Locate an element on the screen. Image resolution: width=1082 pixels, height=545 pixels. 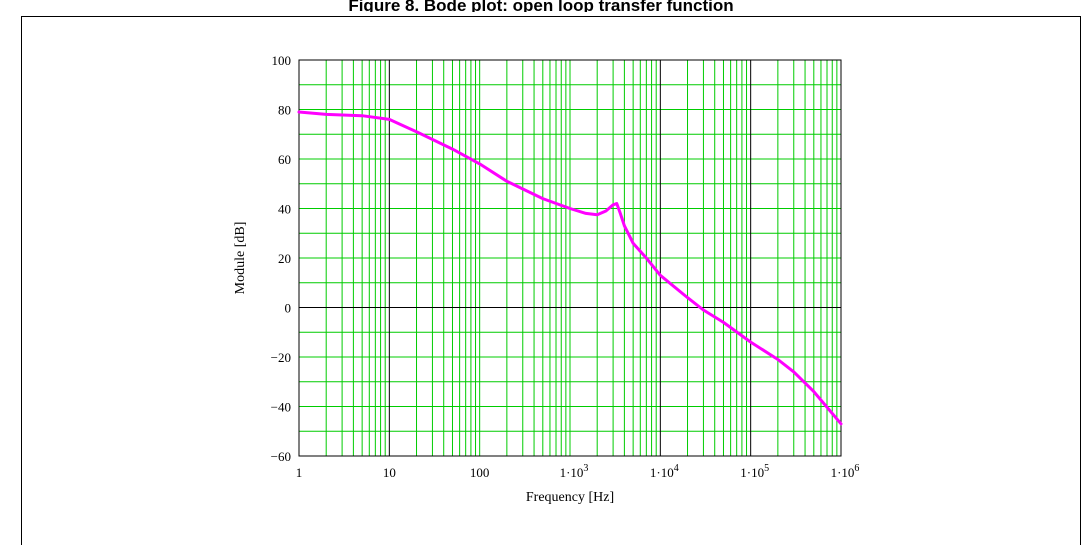
y-axis-label: Module [dB] is located at coordinates (240, 258).